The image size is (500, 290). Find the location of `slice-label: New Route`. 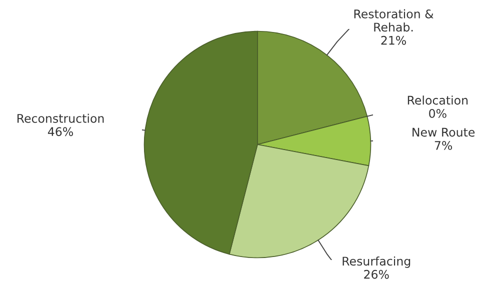

slice-label: New Route is located at coordinates (443, 132).